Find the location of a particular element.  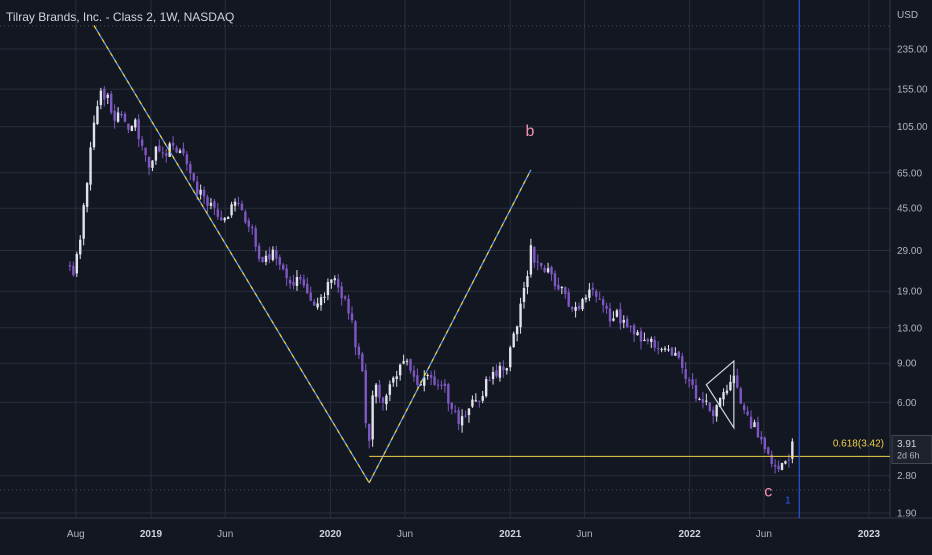

current-price-value: 3.91 is located at coordinates (907, 444).